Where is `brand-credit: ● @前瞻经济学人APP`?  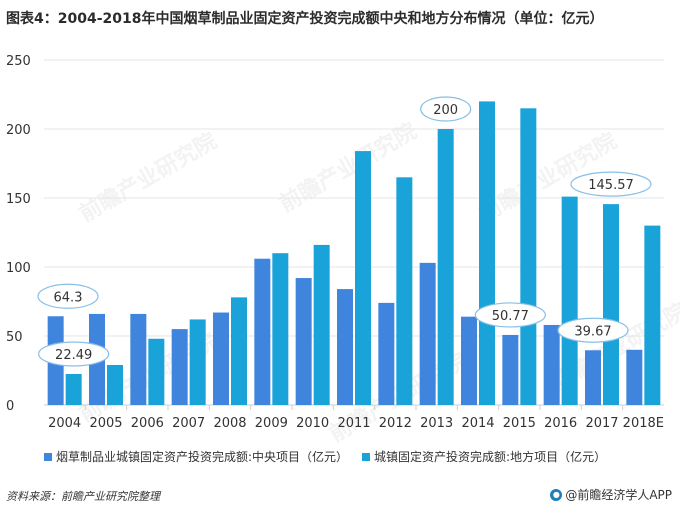
brand-credit: ● @前瞻经济学人APP is located at coordinates (611, 494).